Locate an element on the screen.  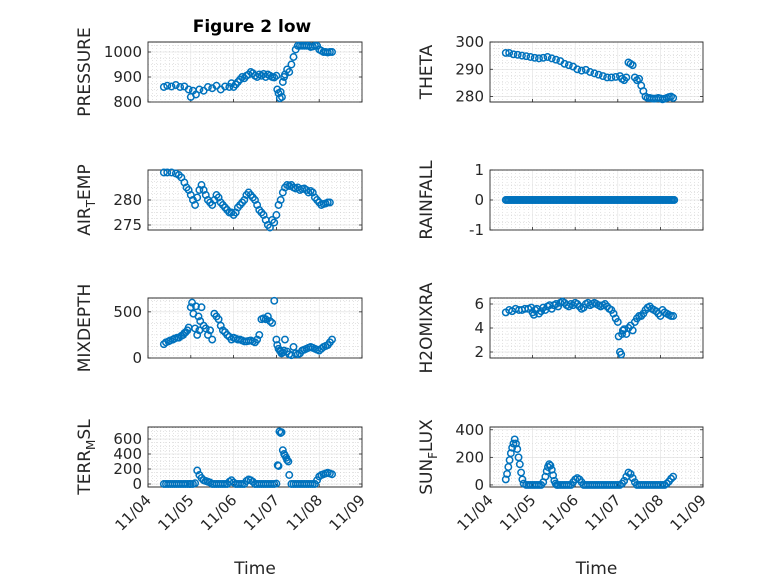
y-tick-label: 800 is located at coordinates (127, 102).